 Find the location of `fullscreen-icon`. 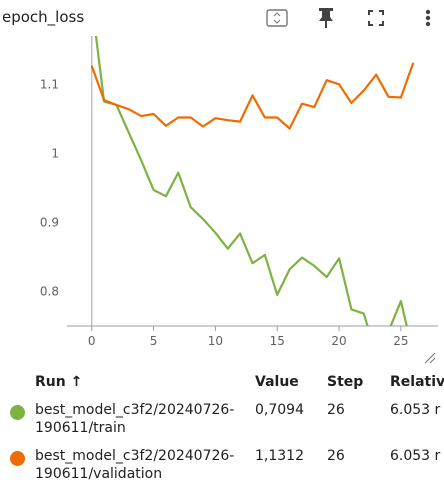

fullscreen-icon is located at coordinates (376, 18).